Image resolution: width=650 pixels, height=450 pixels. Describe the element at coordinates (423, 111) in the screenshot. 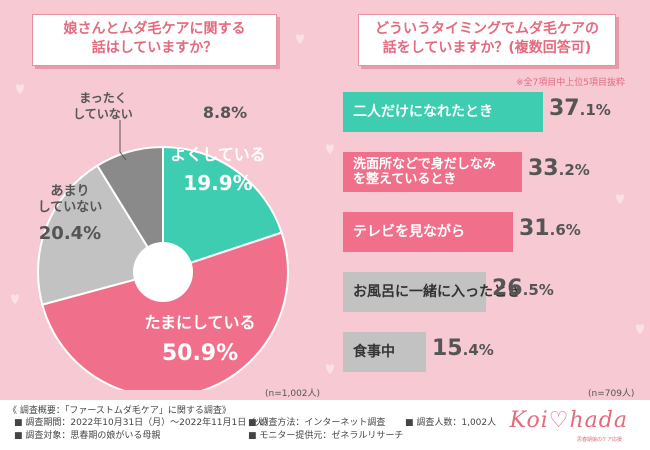

I see `bar-label: 二人だけになれたとき` at that location.